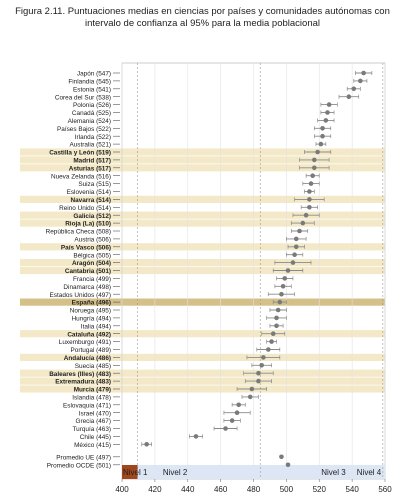 The image size is (405, 500). What do you see at coordinates (90, 311) in the screenshot?
I see `row-label: Noruega (495)` at bounding box center [90, 311].